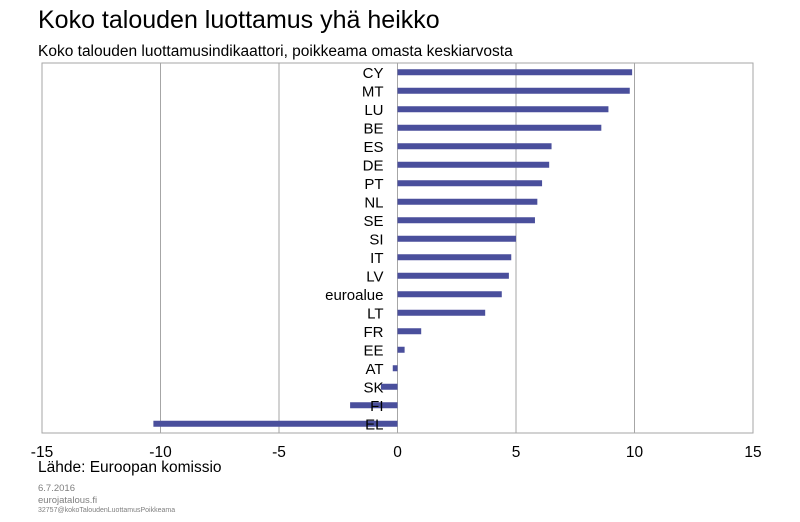  Describe the element at coordinates (56, 488) in the screenshot. I see `publish-date: 6.7.2016` at that location.